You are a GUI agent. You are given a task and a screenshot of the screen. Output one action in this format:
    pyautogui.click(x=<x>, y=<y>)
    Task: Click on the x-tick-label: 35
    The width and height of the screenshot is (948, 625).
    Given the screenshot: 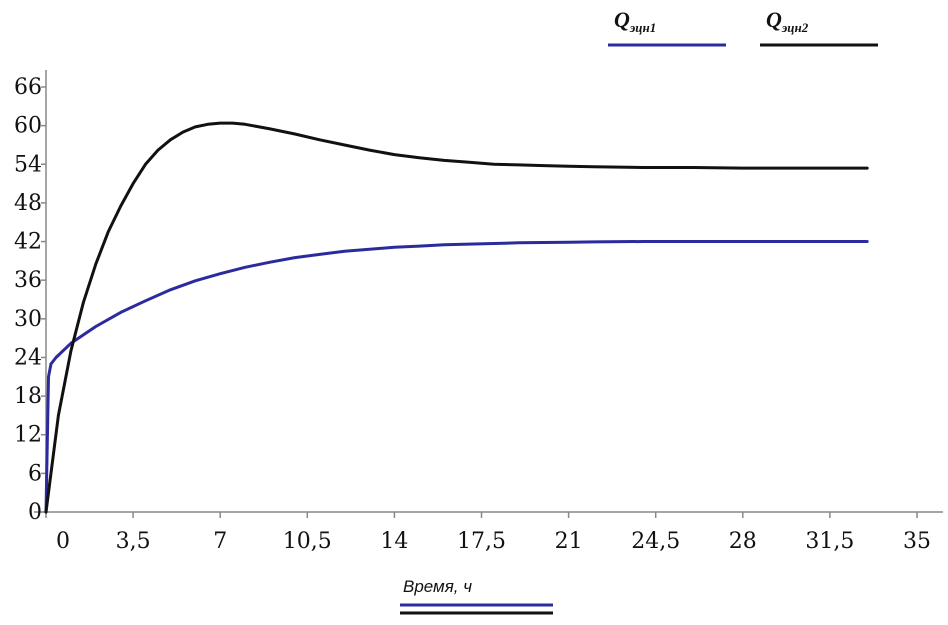 What is the action you would take?
    pyautogui.click(x=917, y=541)
    